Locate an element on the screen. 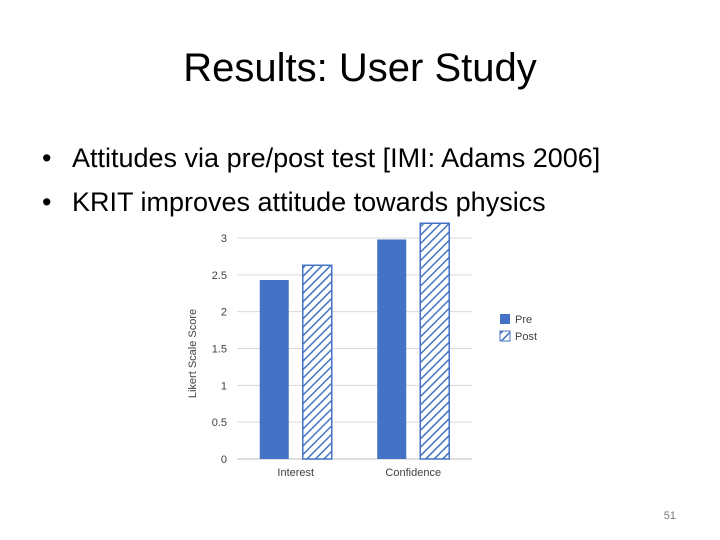 The height and width of the screenshot is (540, 720). x-category-label: Interest is located at coordinates (295, 473).